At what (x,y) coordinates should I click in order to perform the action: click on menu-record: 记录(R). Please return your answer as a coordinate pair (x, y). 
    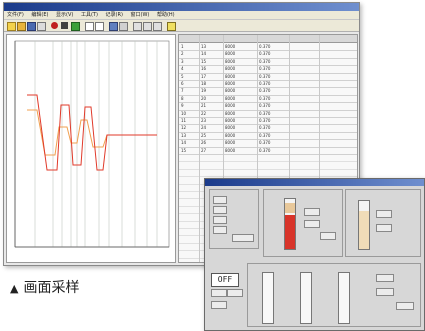
    Looking at the image, I should click on (114, 15).